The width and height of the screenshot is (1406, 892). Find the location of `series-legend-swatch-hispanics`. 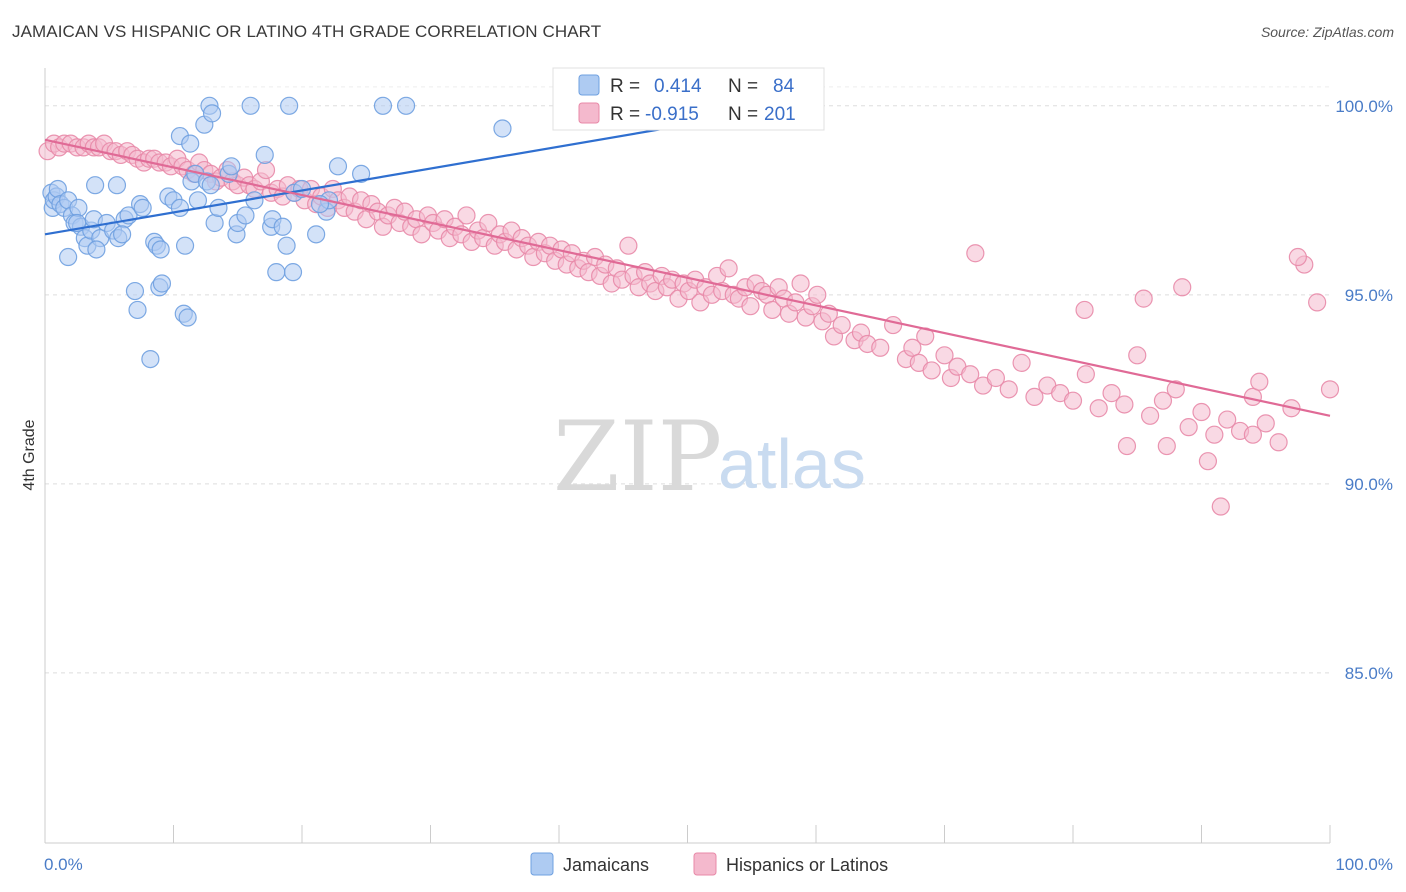

series-legend-swatch-hispanics is located at coordinates (705, 864).